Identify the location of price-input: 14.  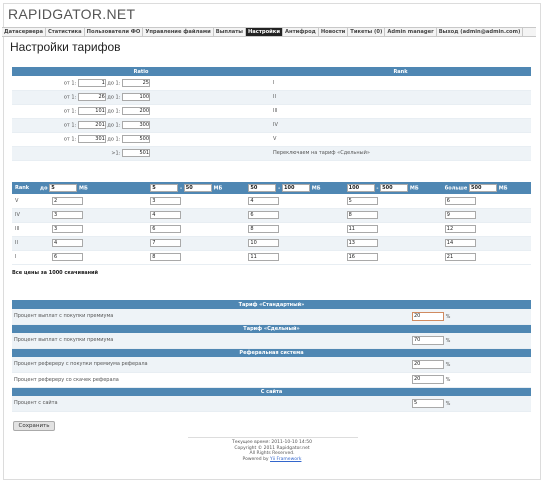
(460, 243).